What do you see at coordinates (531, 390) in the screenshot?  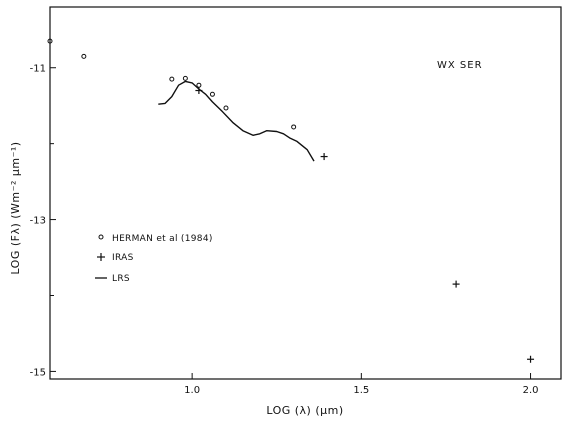 I see `x-tick-label-2: 2.0` at bounding box center [531, 390].